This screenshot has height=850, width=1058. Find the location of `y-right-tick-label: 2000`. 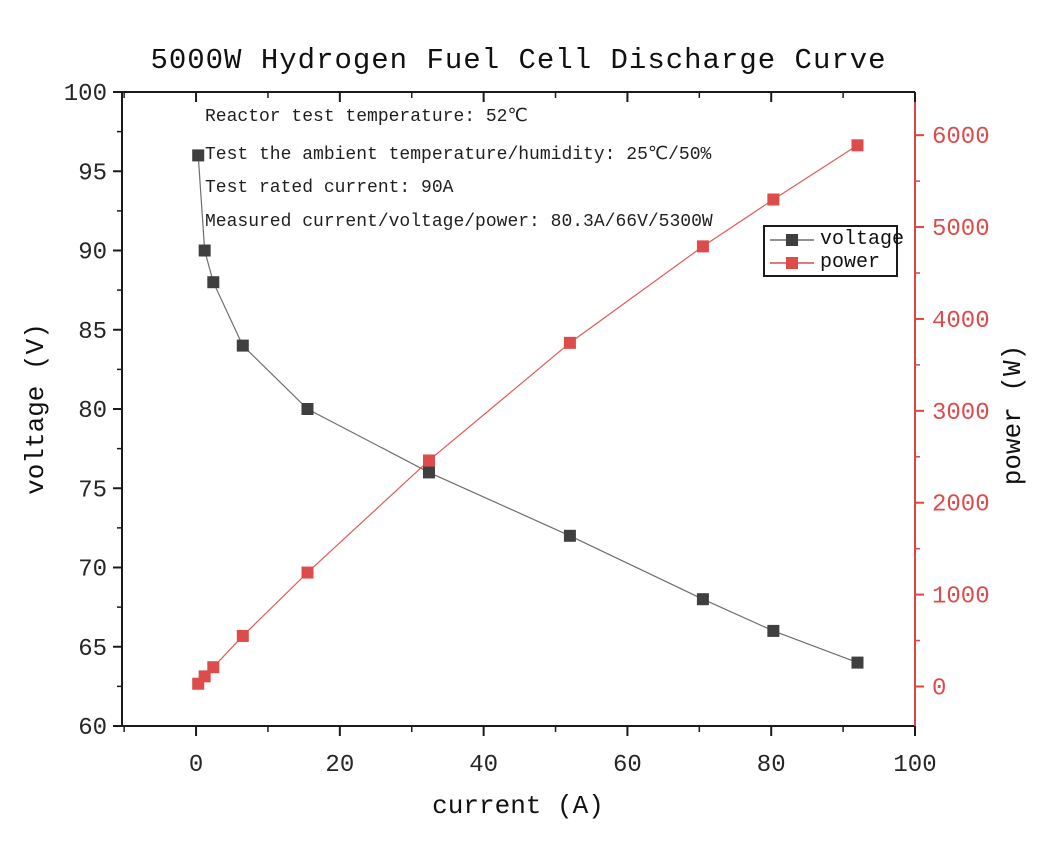

y-right-tick-label: 2000 is located at coordinates (961, 505).